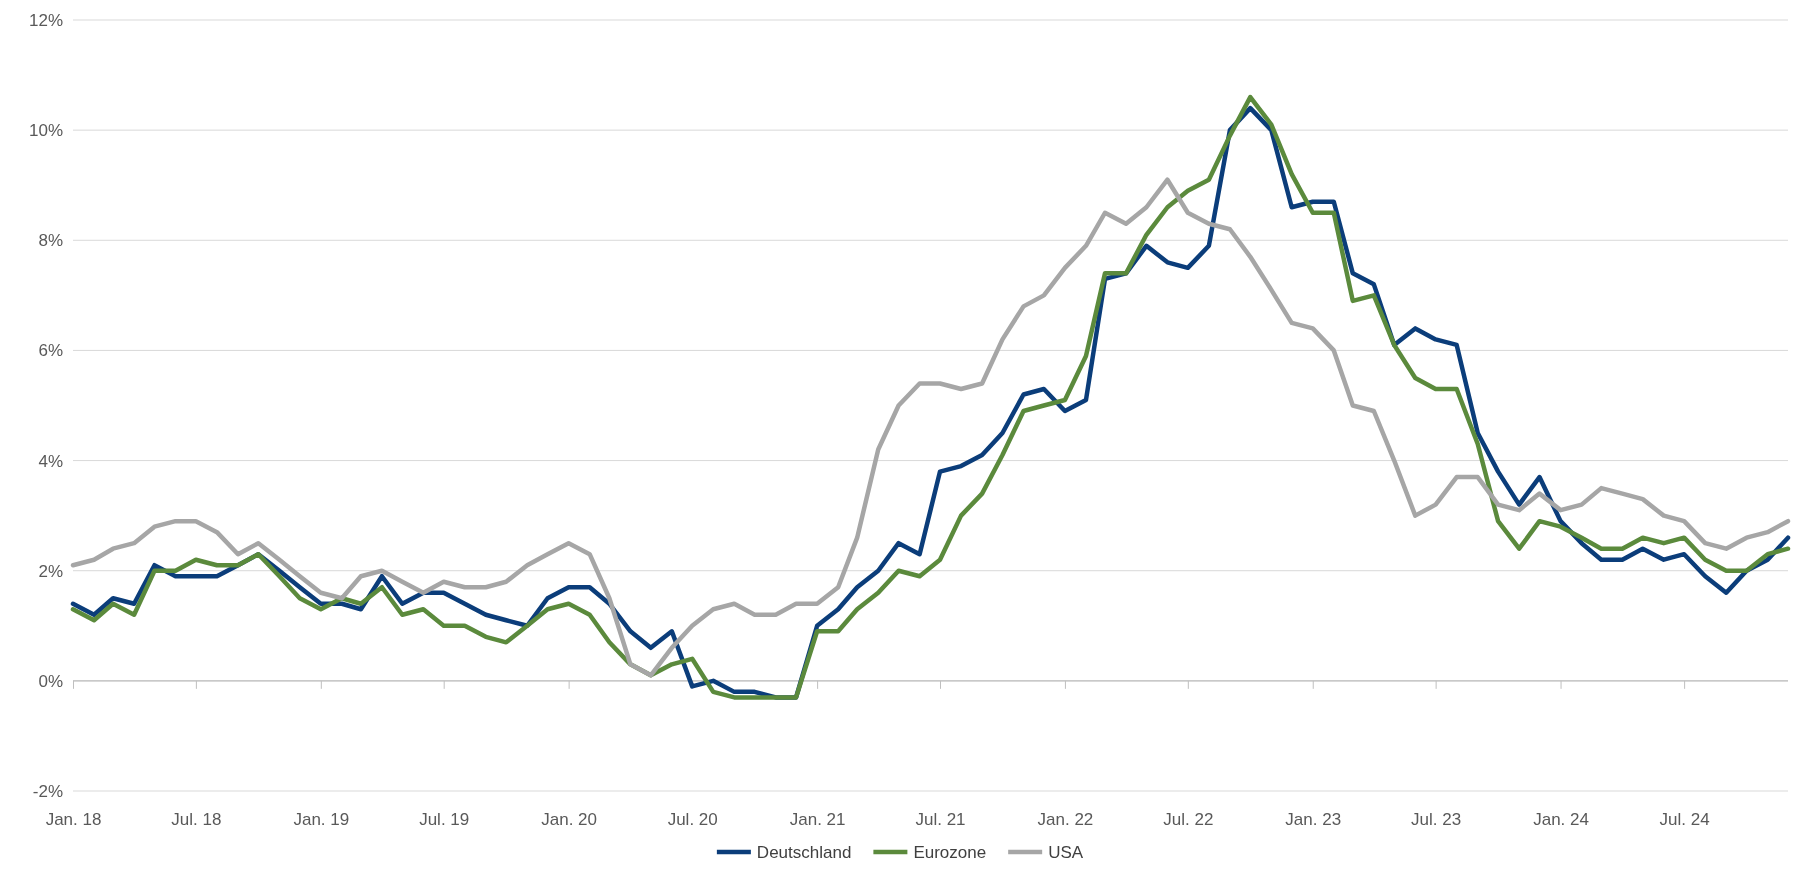  Describe the element at coordinates (196, 820) in the screenshot. I see `x-tick-label: Jul. 18` at that location.